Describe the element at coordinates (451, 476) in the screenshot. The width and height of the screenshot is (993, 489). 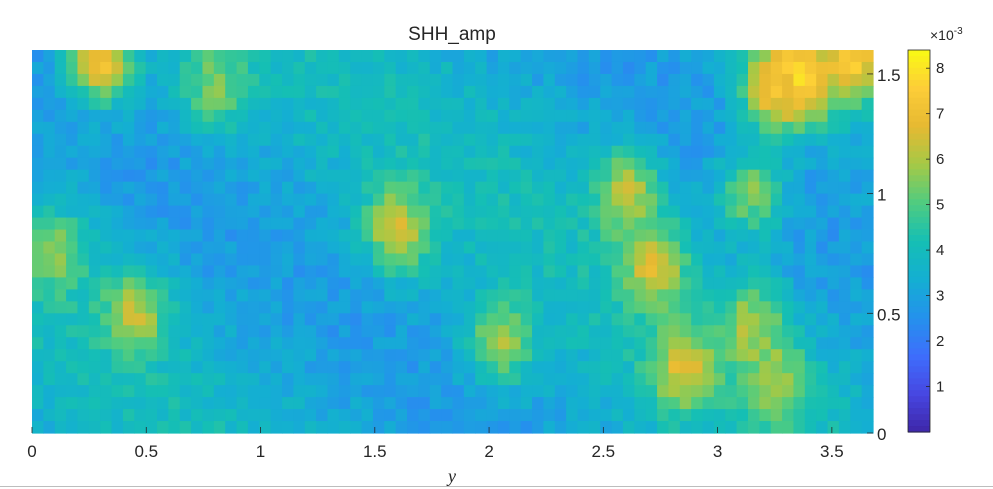
I see `x-axis-label: y` at that location.